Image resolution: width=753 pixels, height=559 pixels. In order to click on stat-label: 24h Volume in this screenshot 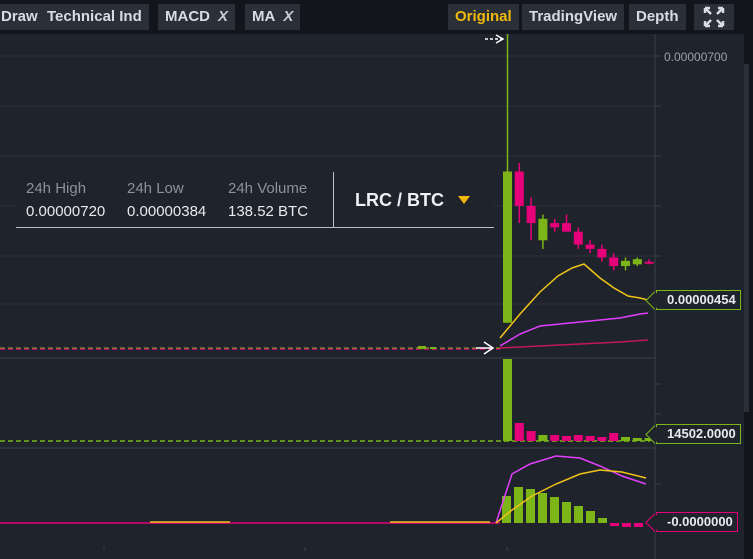, I will do `click(268, 188)`.